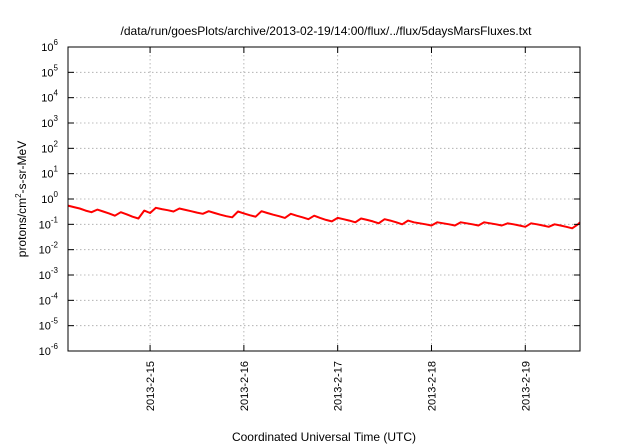 The height and width of the screenshot is (448, 640). What do you see at coordinates (22, 167) in the screenshot?
I see `y-axis-label-suffix: -s-sr-MeV` at bounding box center [22, 167].